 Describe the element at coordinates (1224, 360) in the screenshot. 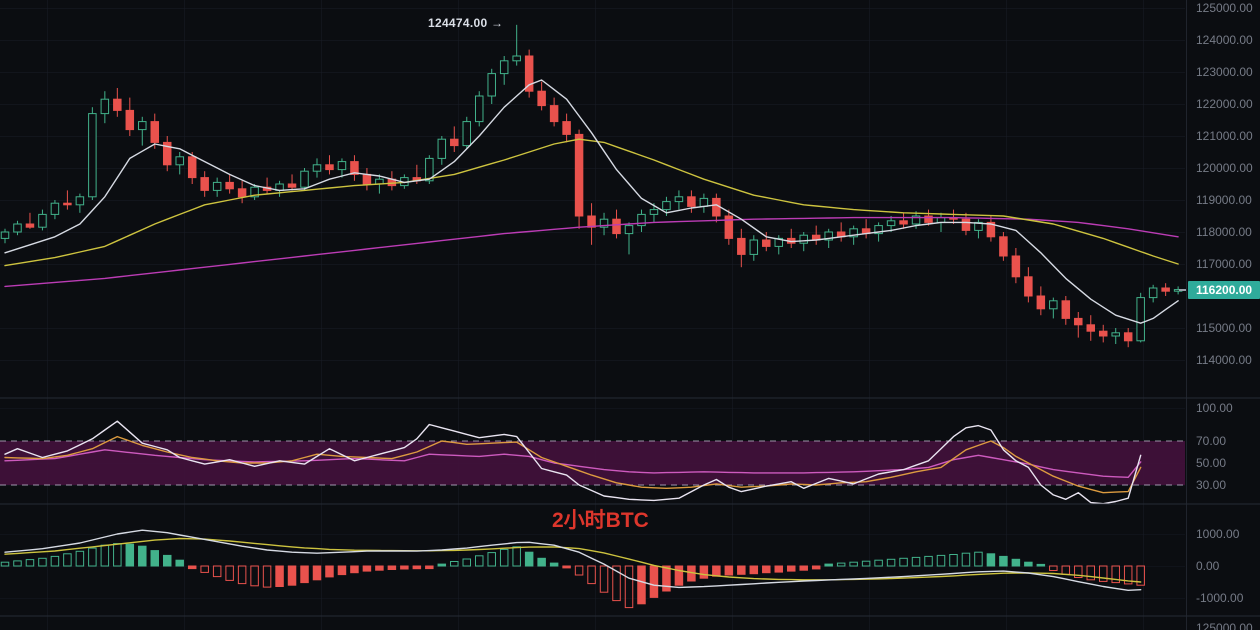

I see `price-axis-label: 114000.00` at that location.